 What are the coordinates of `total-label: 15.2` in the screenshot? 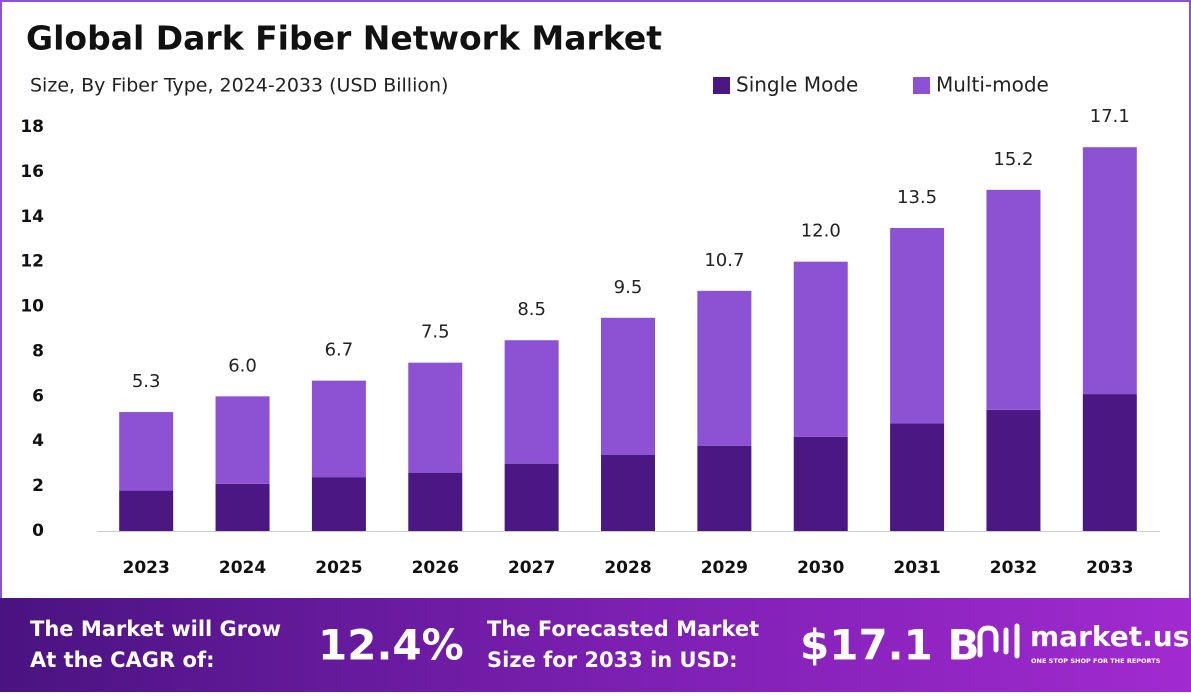 It's located at (1013, 159).